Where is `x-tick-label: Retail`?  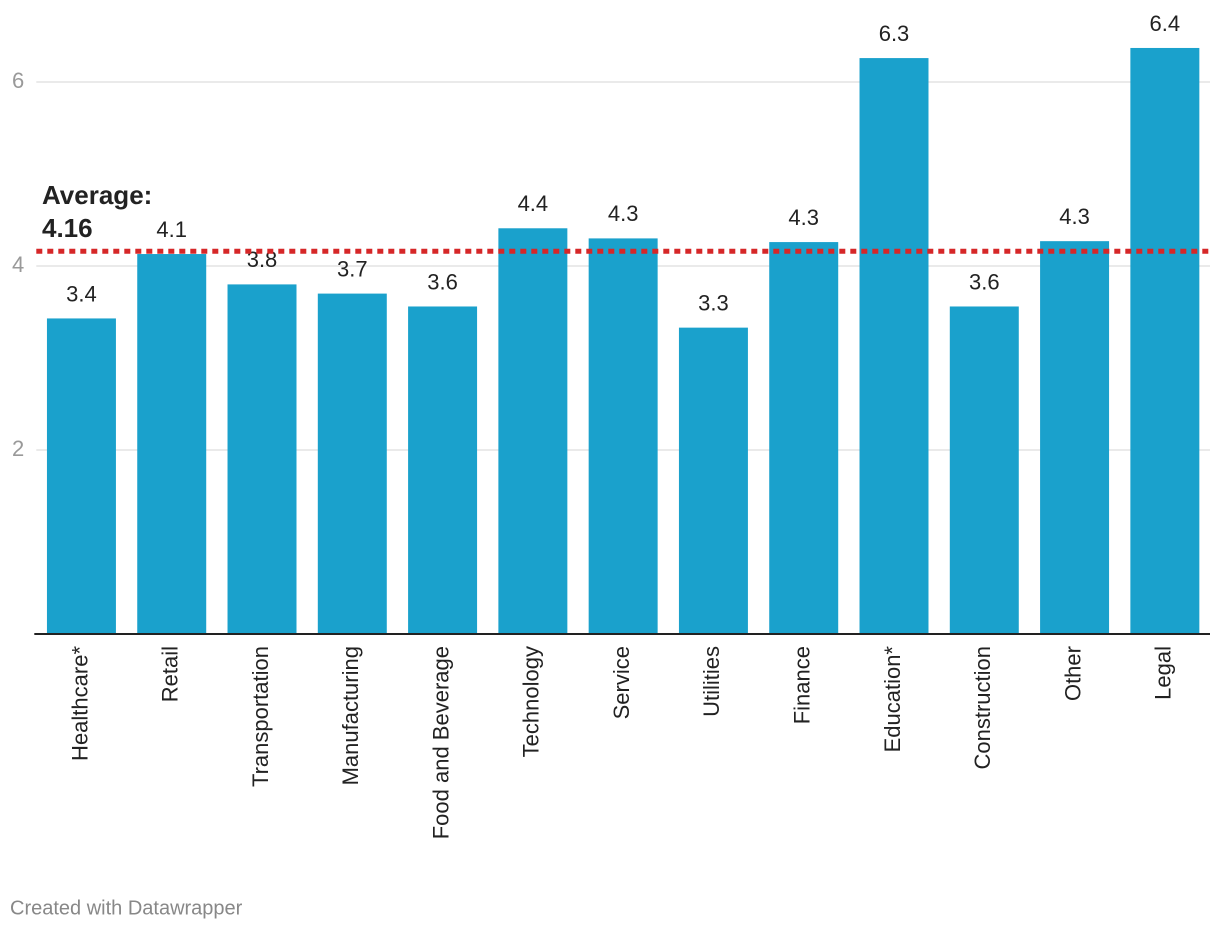
x-tick-label: Retail is located at coordinates (170, 674).